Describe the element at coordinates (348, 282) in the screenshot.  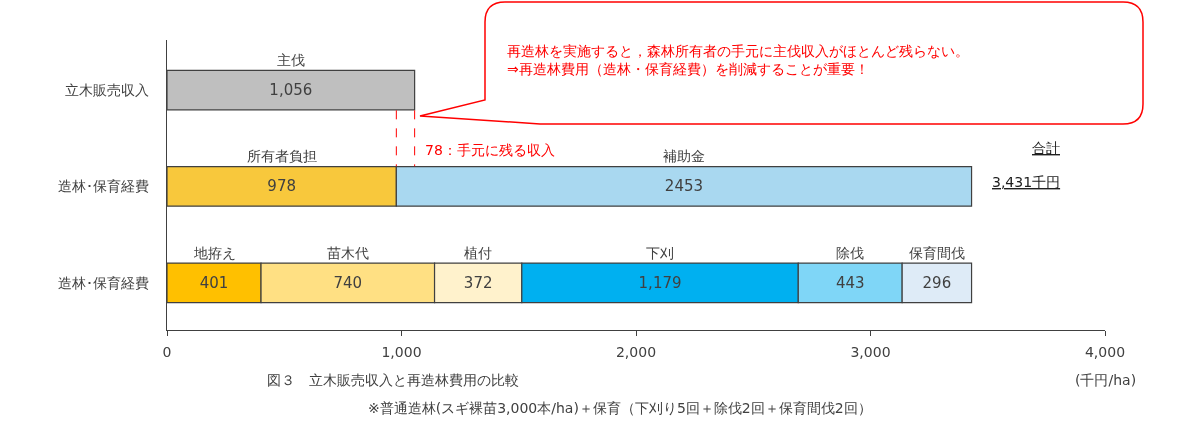
I see `data-label: 740` at that location.